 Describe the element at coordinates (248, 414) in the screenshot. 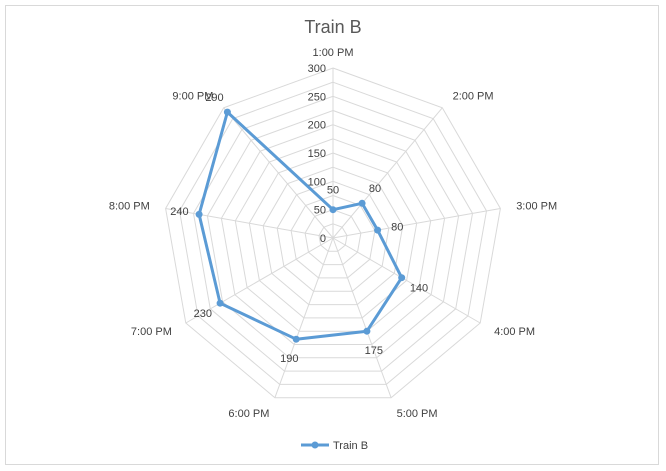

I see `category-label: 6:00 PM` at that location.